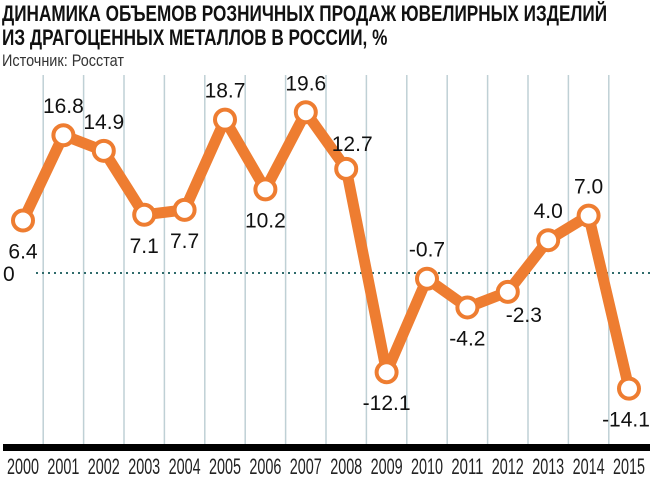 The width and height of the screenshot is (650, 500). Describe the element at coordinates (144, 466) in the screenshot. I see `x-tick-label: 2003` at that location.